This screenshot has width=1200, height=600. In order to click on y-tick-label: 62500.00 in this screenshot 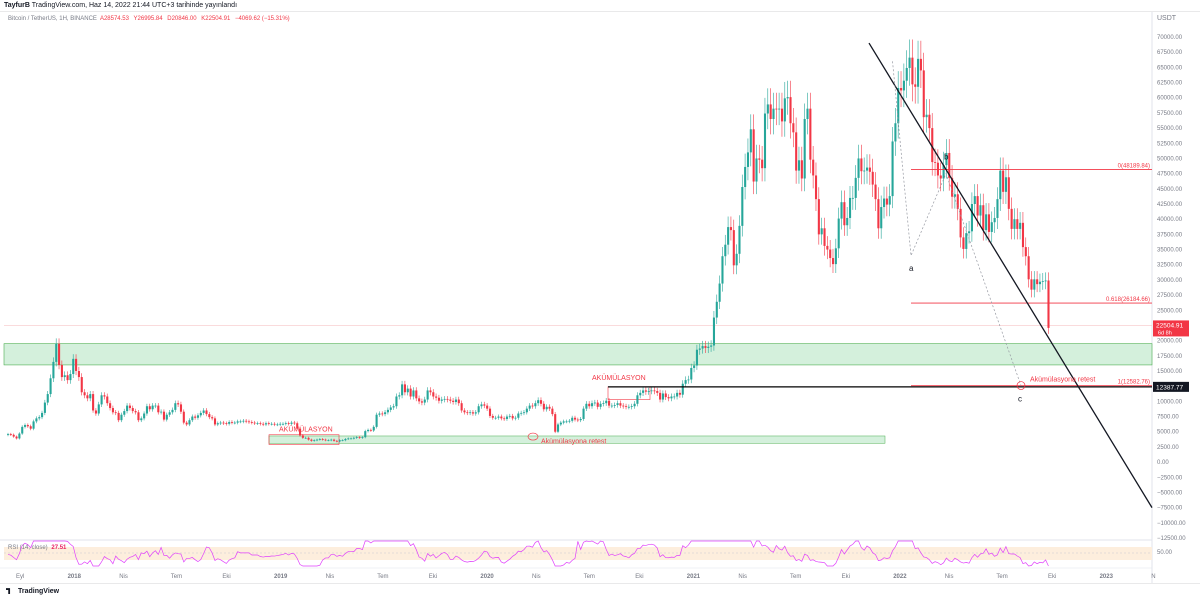, I will do `click(1170, 84)`.